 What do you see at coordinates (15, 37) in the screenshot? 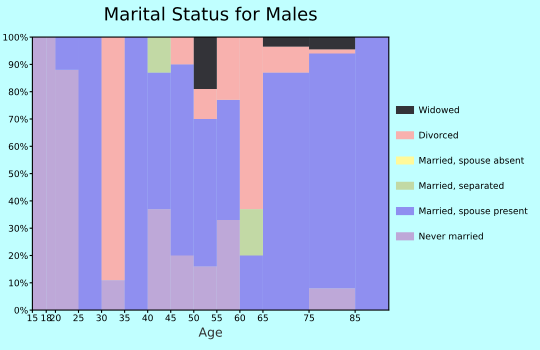
I see `y-tick-label: 100%` at bounding box center [15, 37].